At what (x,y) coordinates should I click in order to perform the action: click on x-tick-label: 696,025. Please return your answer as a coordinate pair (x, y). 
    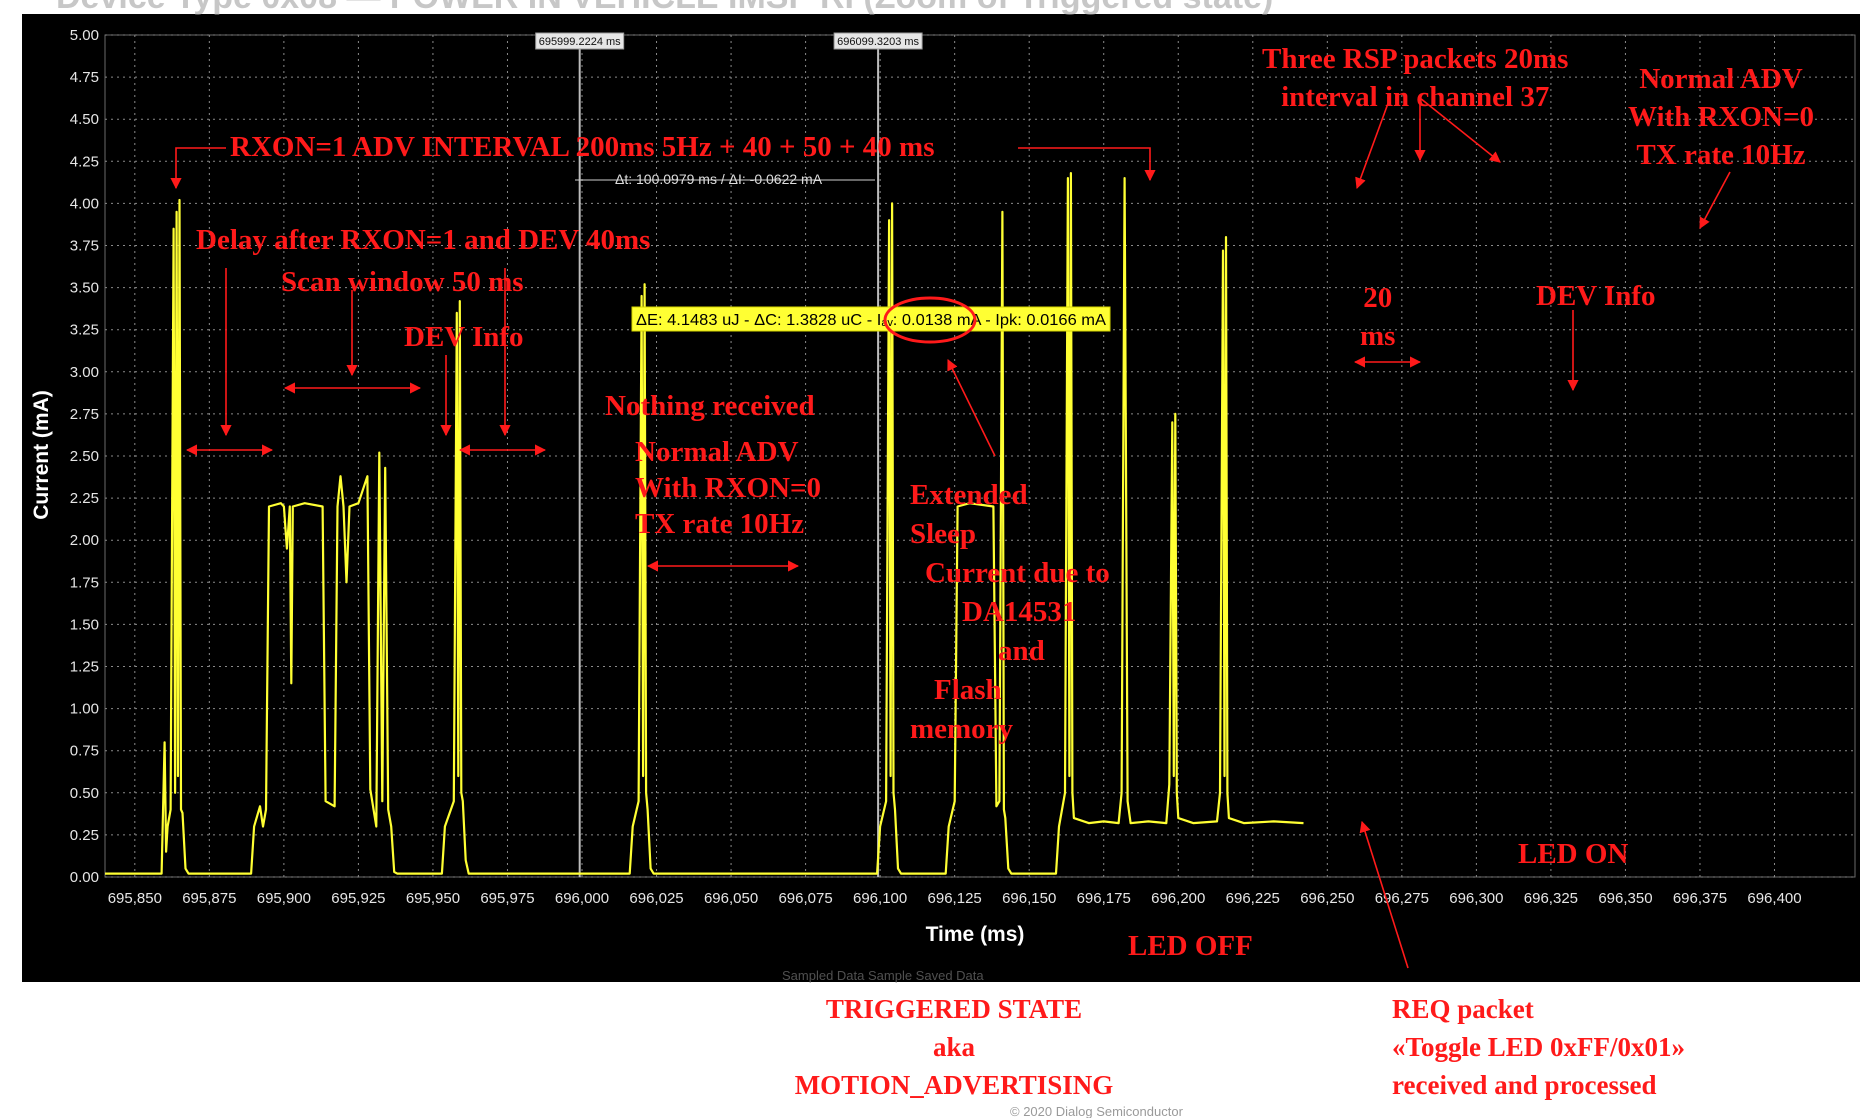
    Looking at the image, I should click on (656, 898).